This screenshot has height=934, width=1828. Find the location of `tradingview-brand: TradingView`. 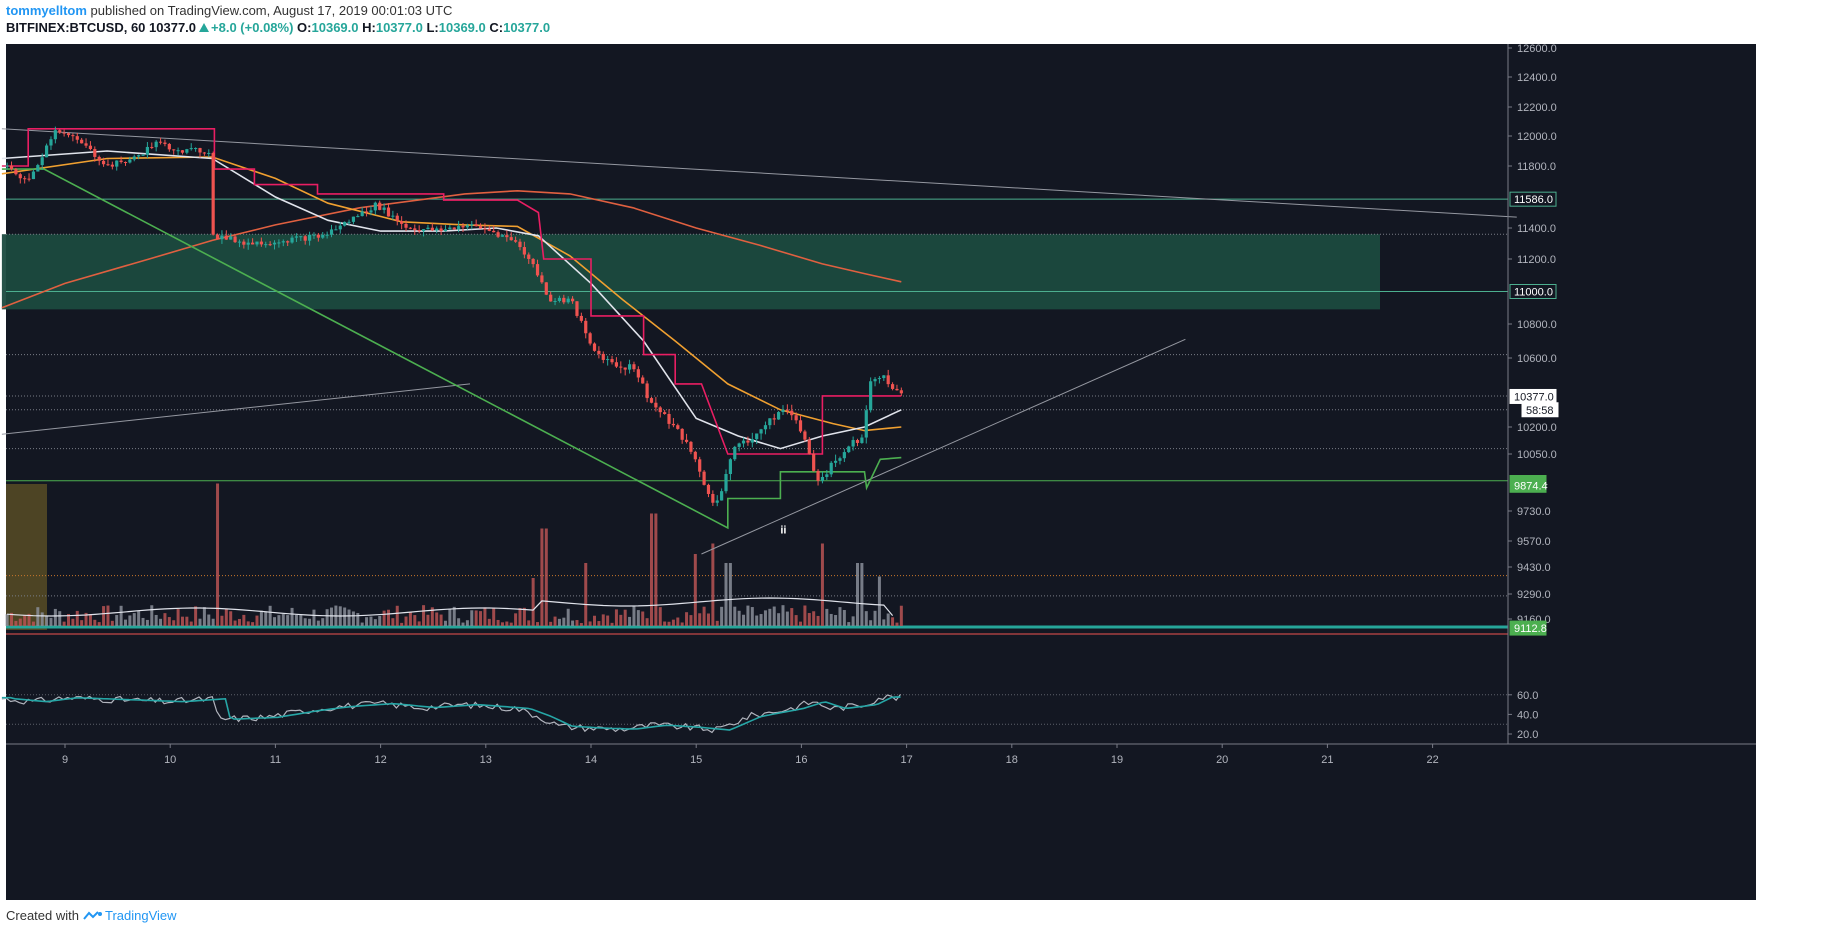

tradingview-brand: TradingView is located at coordinates (140, 915).